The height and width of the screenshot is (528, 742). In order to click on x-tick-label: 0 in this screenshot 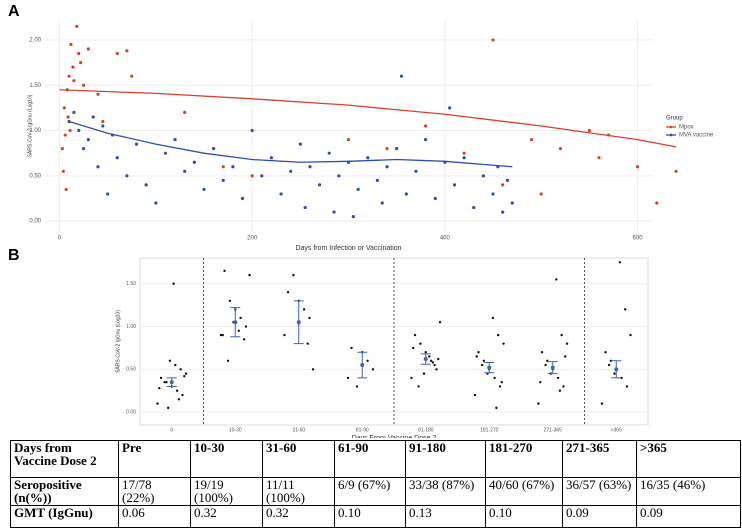, I will do `click(171, 430)`.